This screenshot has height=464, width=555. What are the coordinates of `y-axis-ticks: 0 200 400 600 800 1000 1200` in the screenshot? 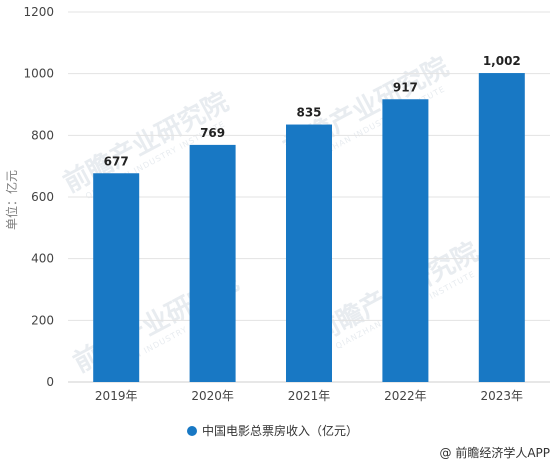 It's located at (38, 197).